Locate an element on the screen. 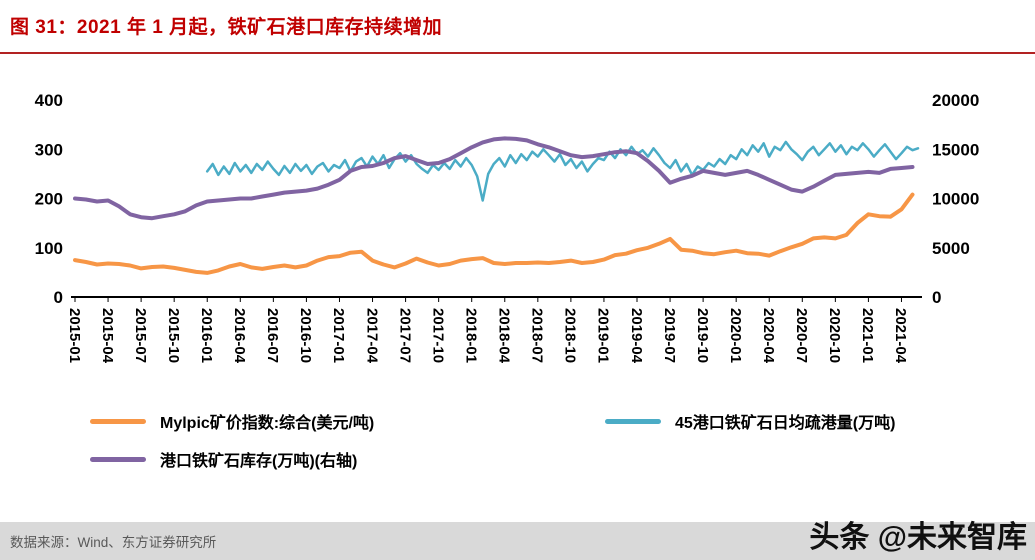 The image size is (1035, 560). svg-text: 2016-04 is located at coordinates (239, 336).